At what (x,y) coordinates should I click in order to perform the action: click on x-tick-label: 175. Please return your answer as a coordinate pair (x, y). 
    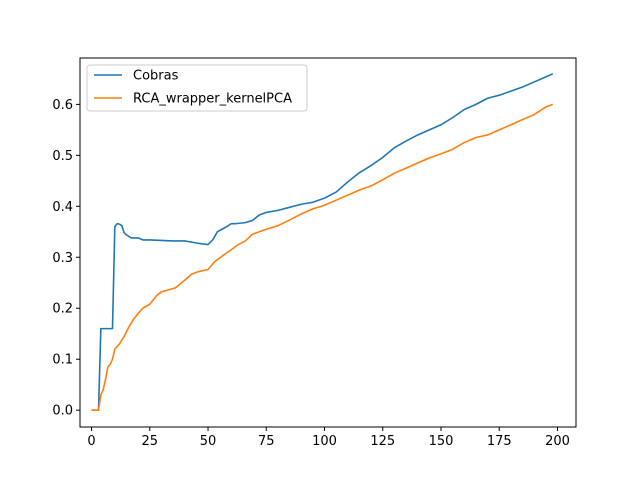
    Looking at the image, I should click on (499, 441).